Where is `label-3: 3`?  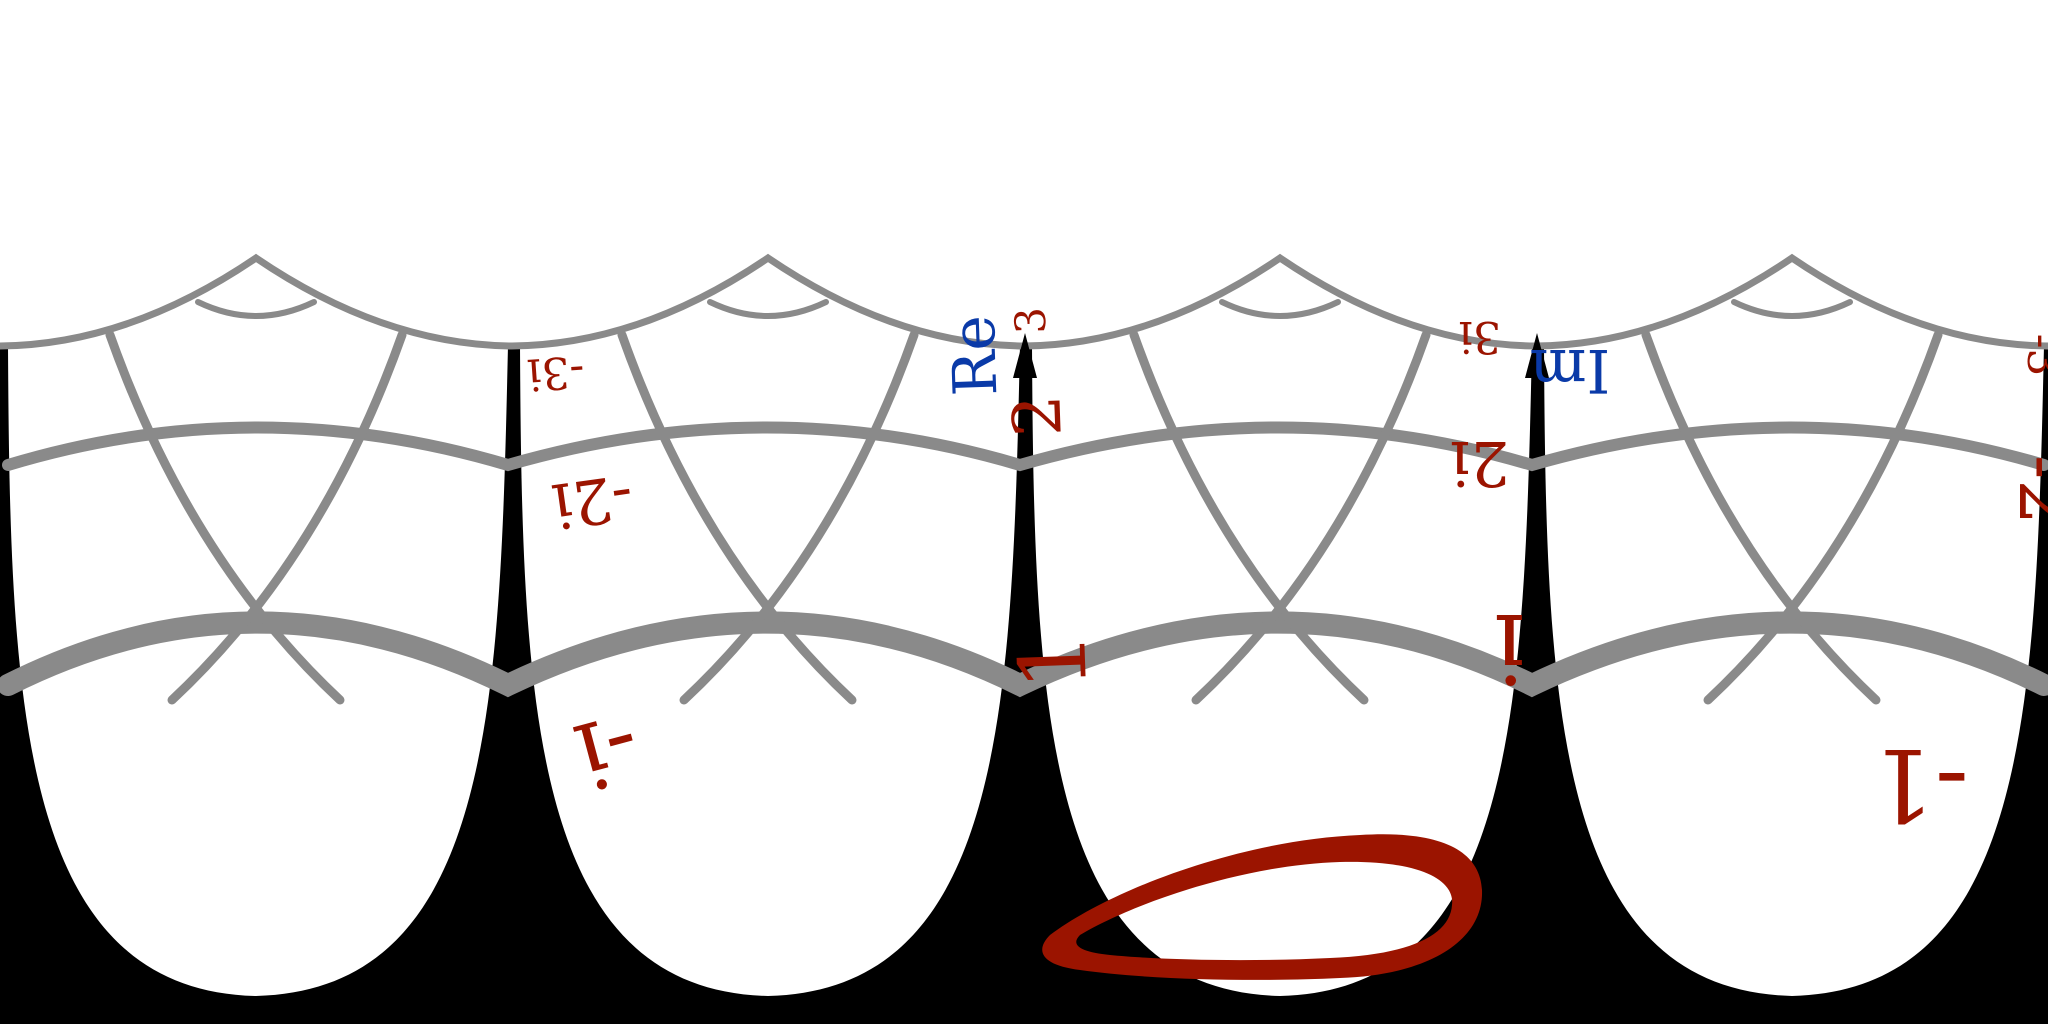
label-3: 3 is located at coordinates (1031, 320).